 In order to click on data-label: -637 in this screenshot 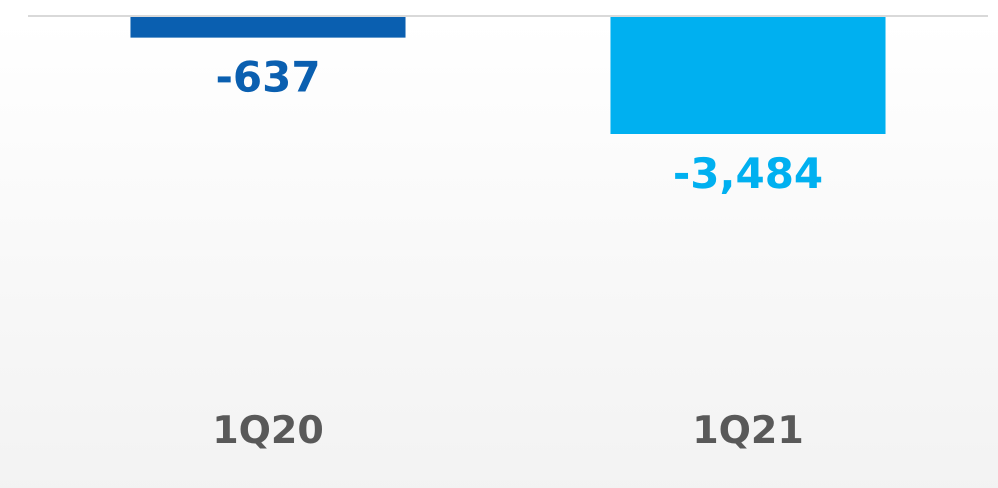, I will do `click(268, 77)`.